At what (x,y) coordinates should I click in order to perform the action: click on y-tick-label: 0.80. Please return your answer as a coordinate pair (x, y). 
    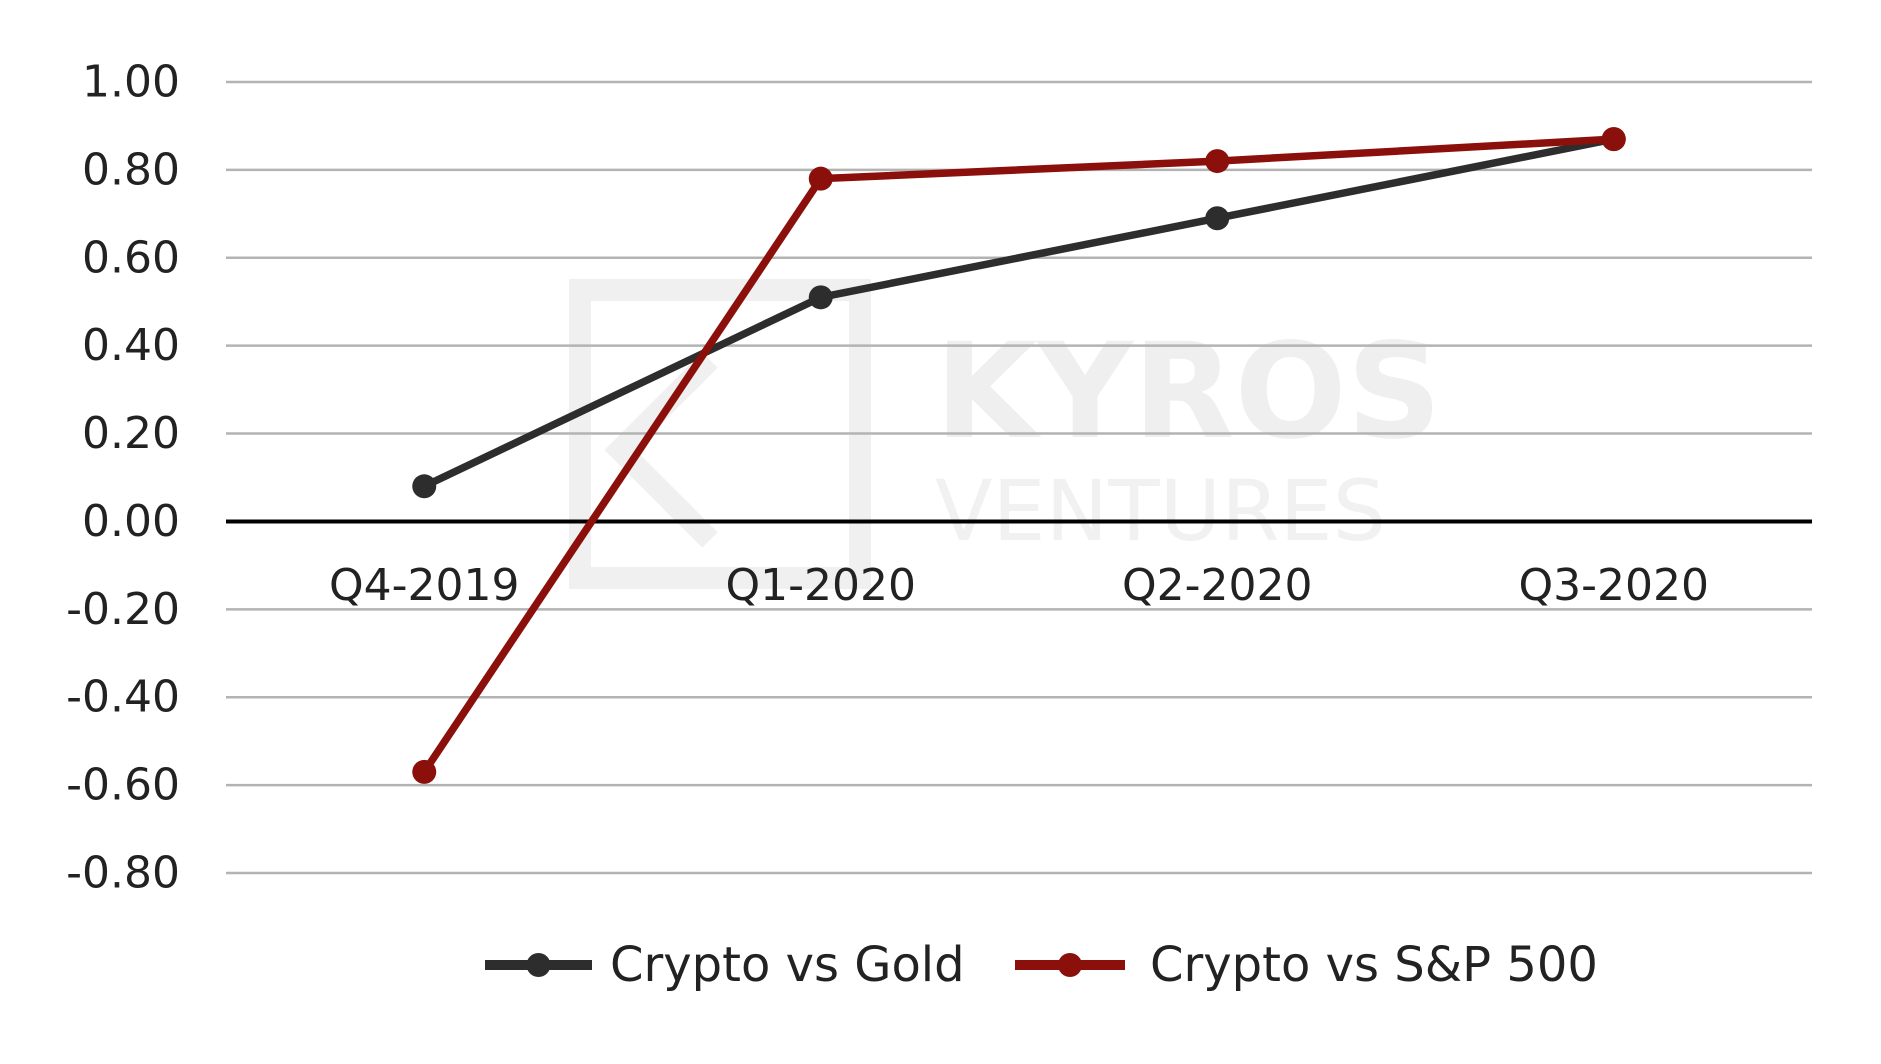
    Looking at the image, I should click on (131, 169).